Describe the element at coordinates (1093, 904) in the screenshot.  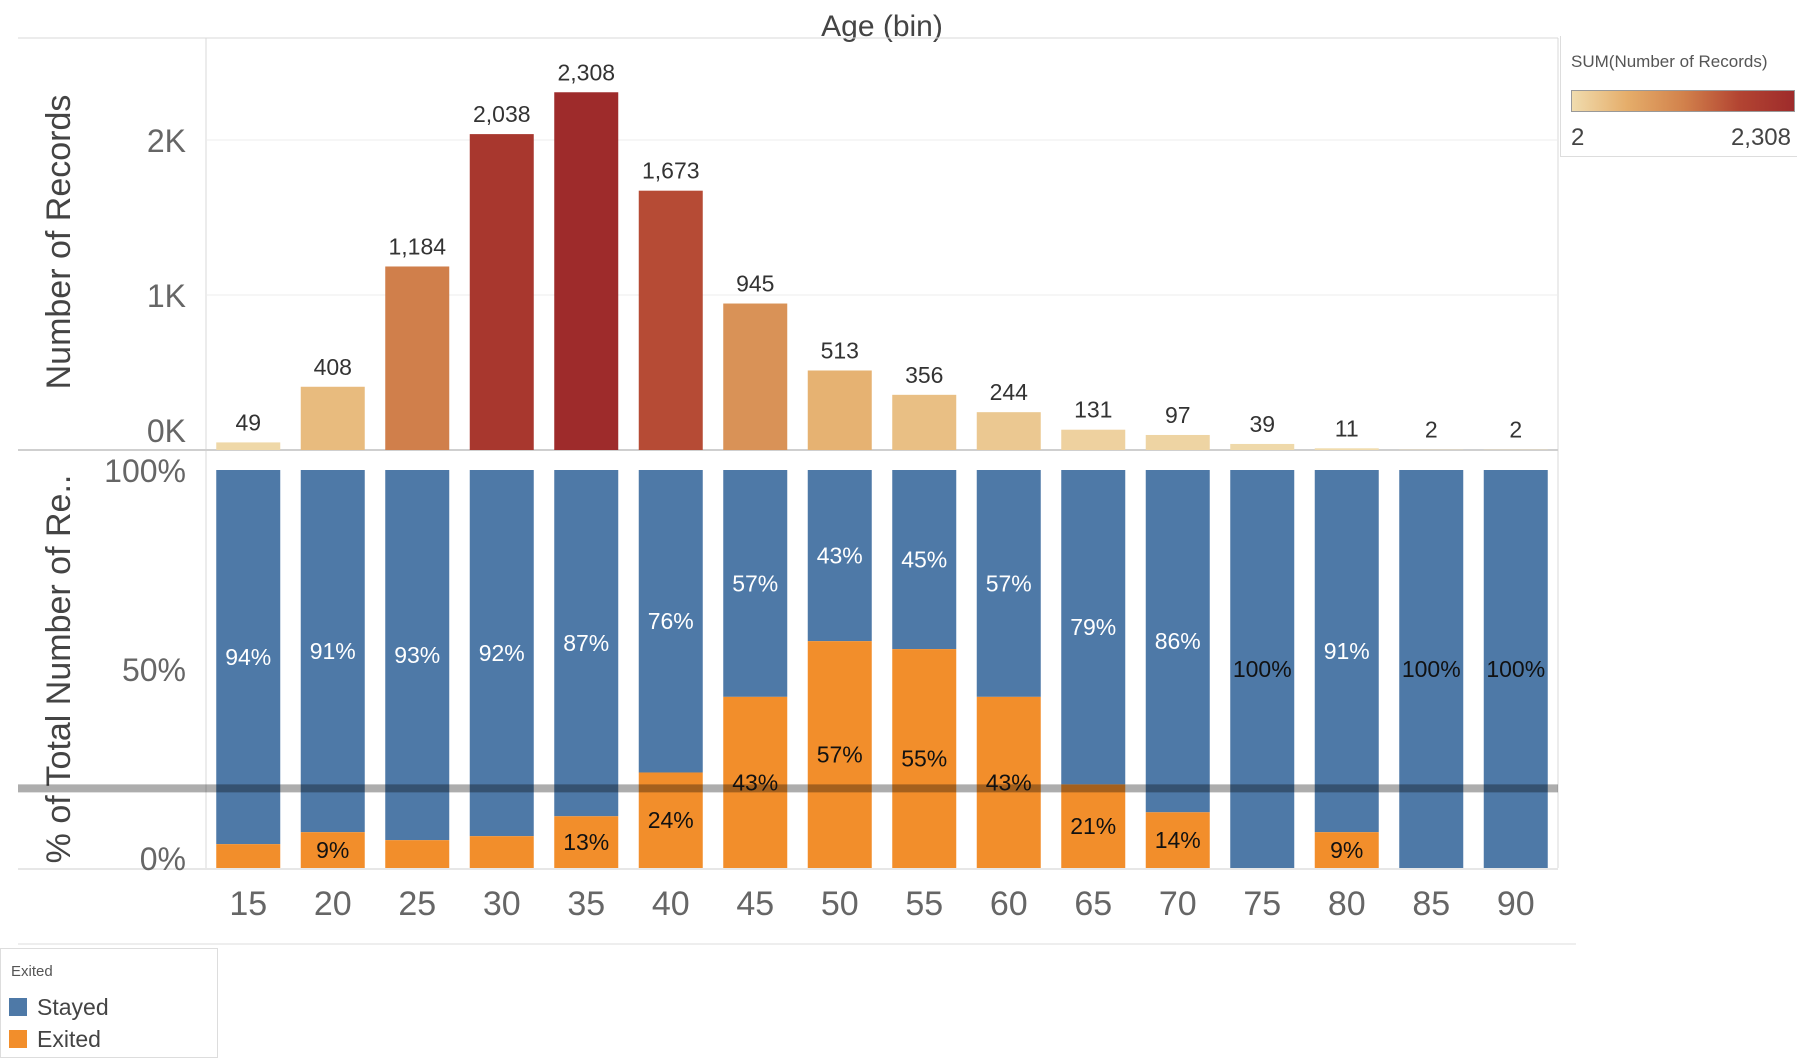
I see `x-tick-65: 65` at that location.